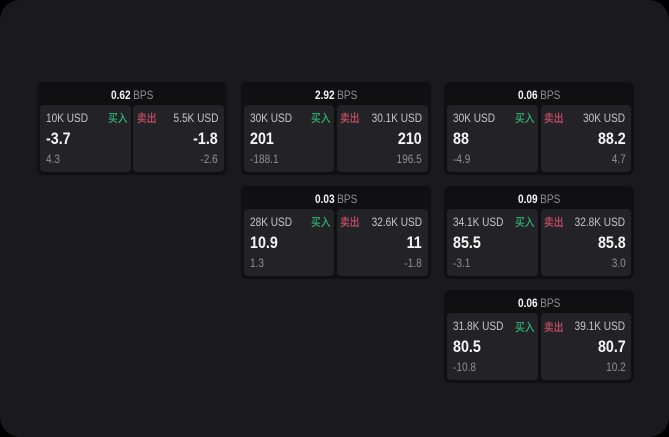 The width and height of the screenshot is (669, 437). I want to click on bps-value: 2.92, so click(324, 95).